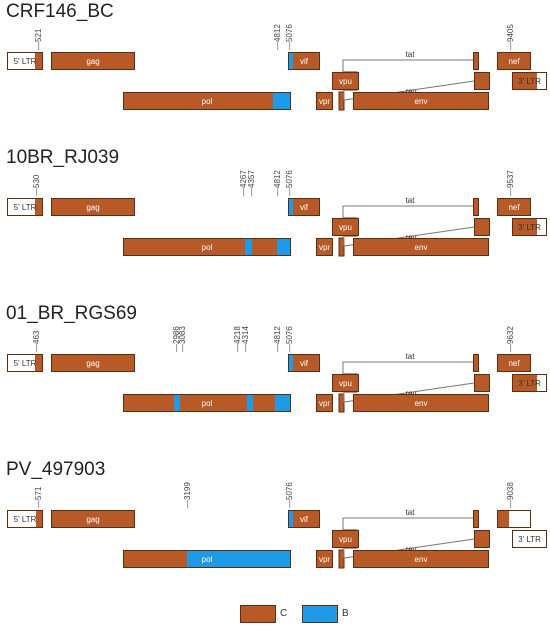 This screenshot has height=637, width=550. I want to click on breakpoint-label: —3083, so click(182, 339).